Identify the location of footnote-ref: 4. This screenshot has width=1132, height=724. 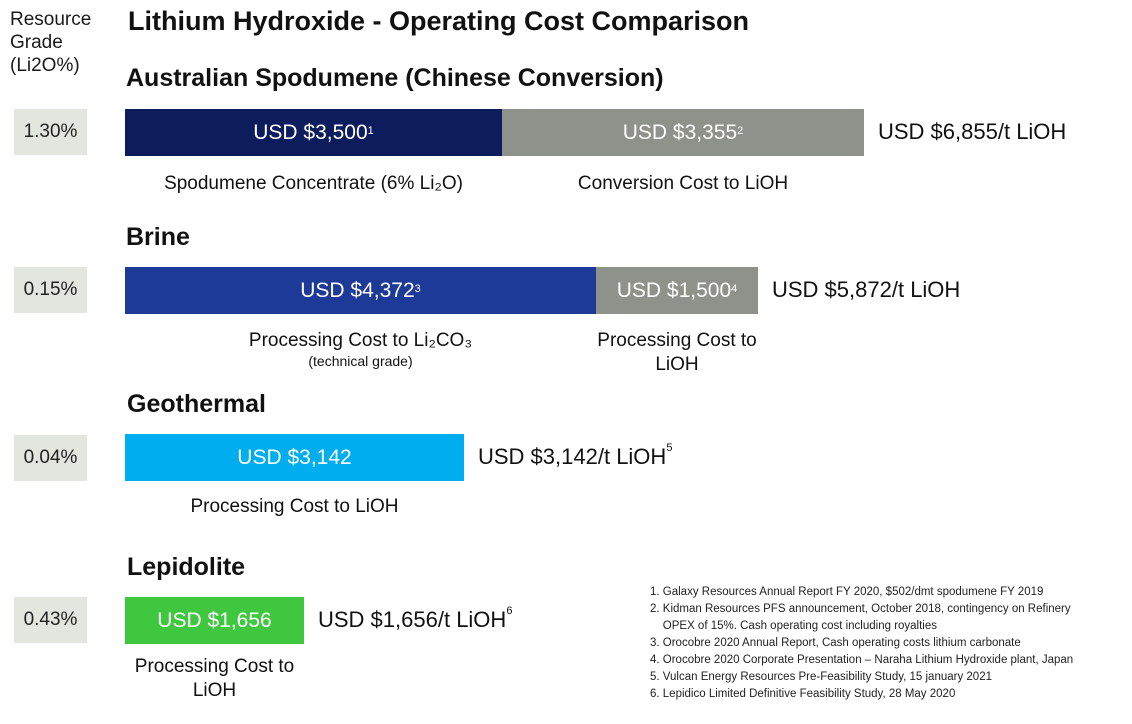
(734, 288).